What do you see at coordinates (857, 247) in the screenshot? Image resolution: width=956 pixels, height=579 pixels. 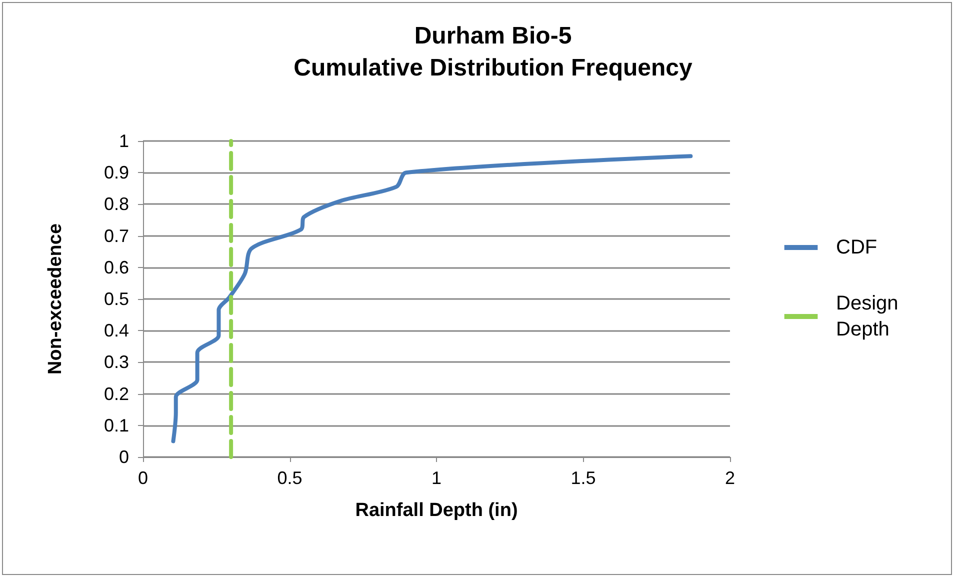 I see `legend-label: CDF` at bounding box center [857, 247].